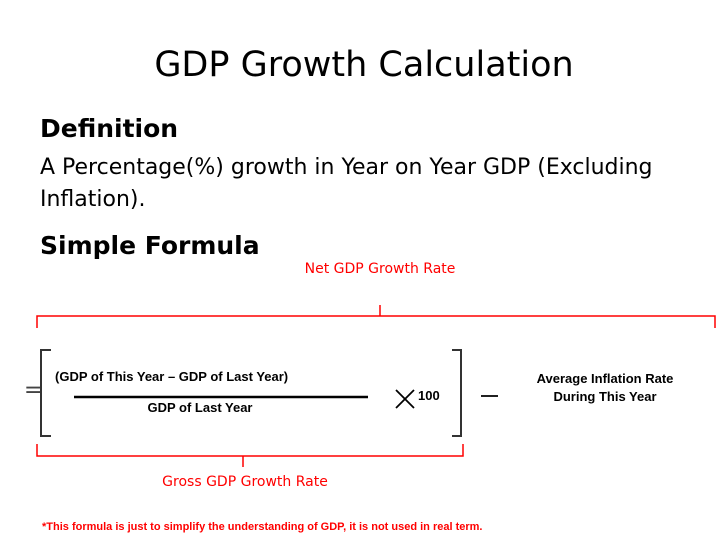 The height and width of the screenshot is (546, 728). What do you see at coordinates (245, 482) in the screenshot?
I see `gross-growth-label: Gross GDP Growth Rate` at bounding box center [245, 482].